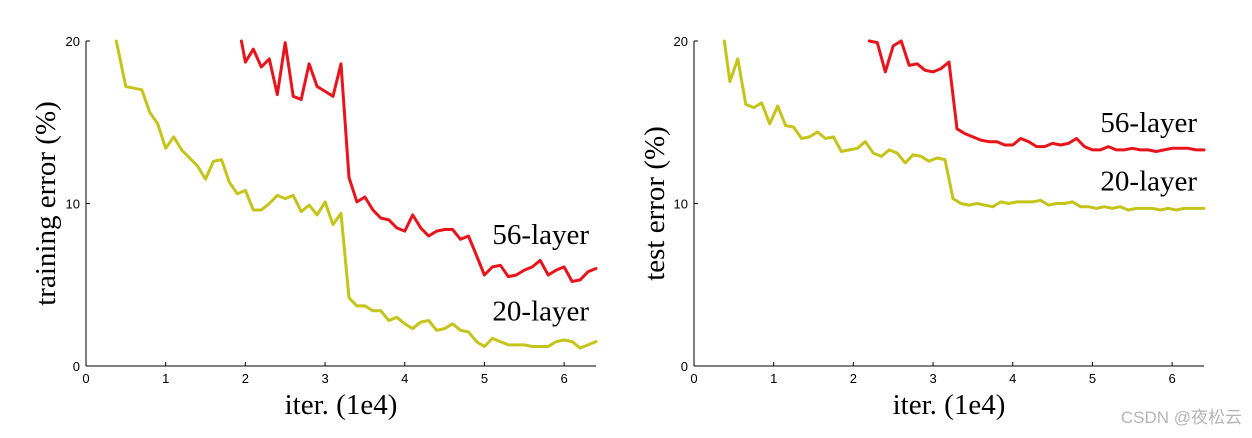 This screenshot has width=1252, height=438. I want to click on y-axis-label: test error (%), so click(655, 203).